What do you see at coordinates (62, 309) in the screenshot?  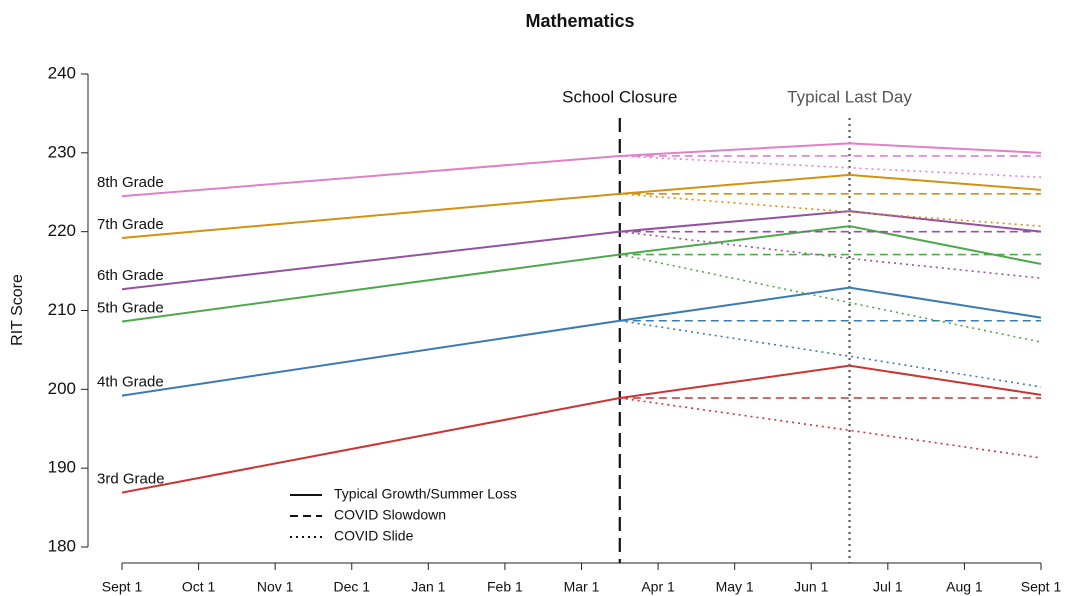 I see `y-tick-label: 210` at bounding box center [62, 309].